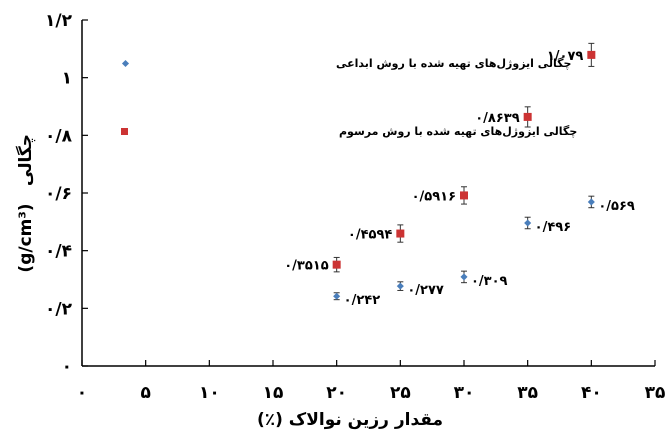 This screenshot has width=667, height=438. Describe the element at coordinates (458, 131) in the screenshot. I see `legend-label-conventional: چگالی ایزوژل‌های تهیه شده با روش مرسوم` at that location.